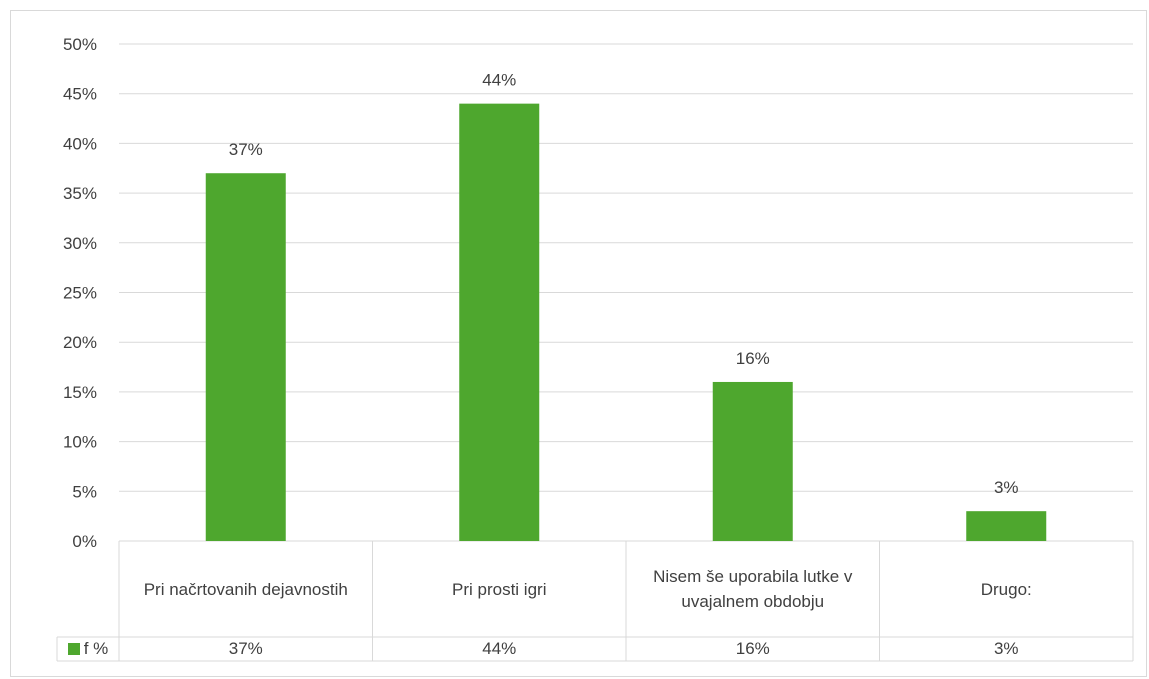 The image size is (1149, 679). What do you see at coordinates (1006, 648) in the screenshot?
I see `table-value: 3%` at bounding box center [1006, 648].